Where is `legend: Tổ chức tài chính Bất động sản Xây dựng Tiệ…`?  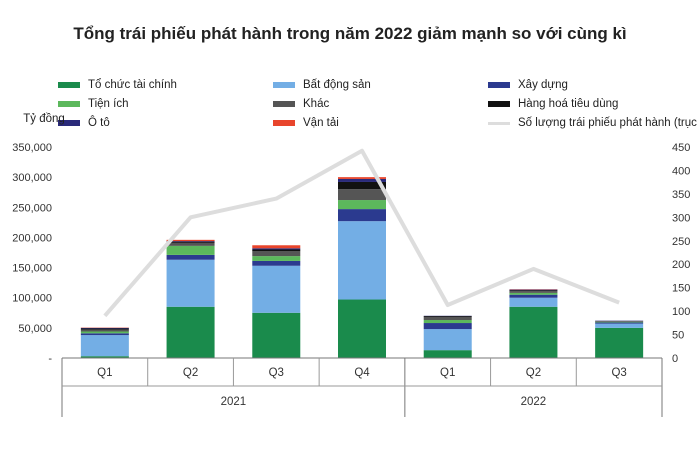 legend: Tổ chức tài chính Bất động sản Xây dựng Tiệ… is located at coordinates (379, 107).